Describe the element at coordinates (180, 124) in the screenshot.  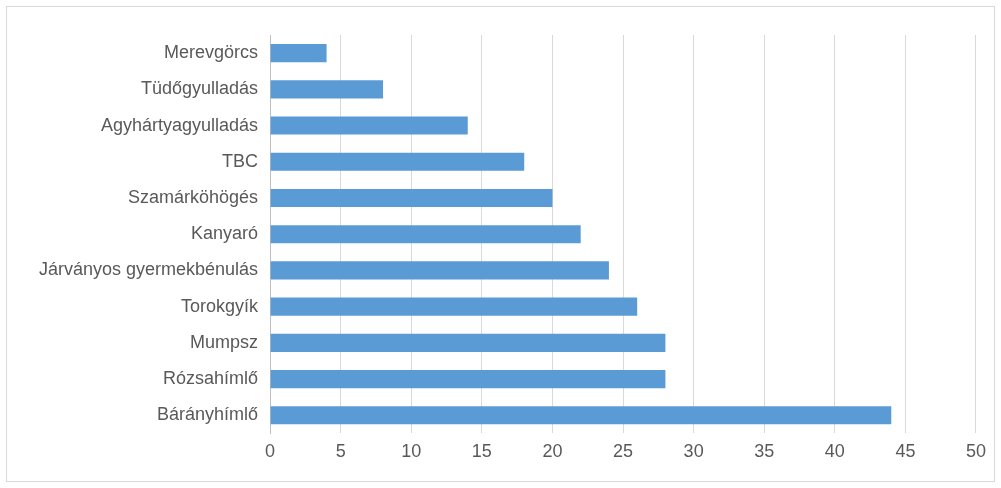
I see `y-tick-label: Agyhártyagyulladás` at that location.